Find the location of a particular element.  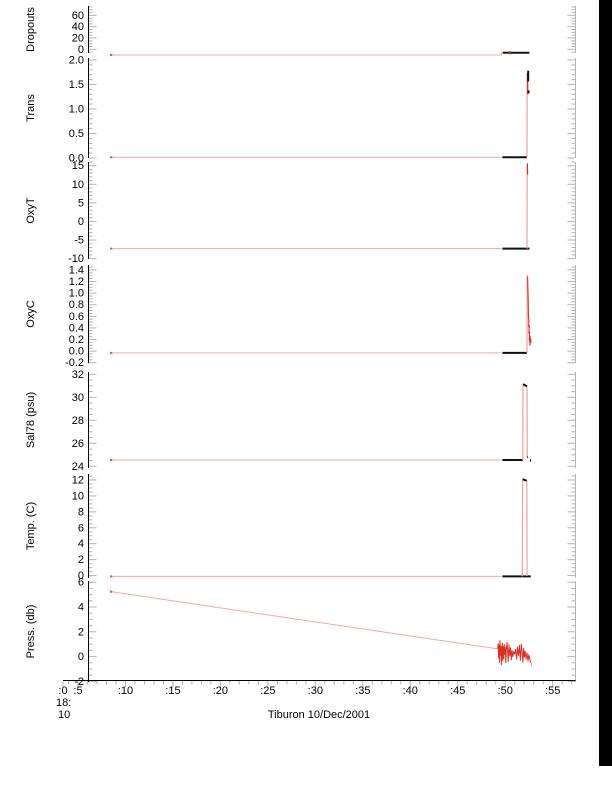

panel-Temp: 12 10 8 6 4 2 0 Temp. (C) is located at coordinates (300, 528).